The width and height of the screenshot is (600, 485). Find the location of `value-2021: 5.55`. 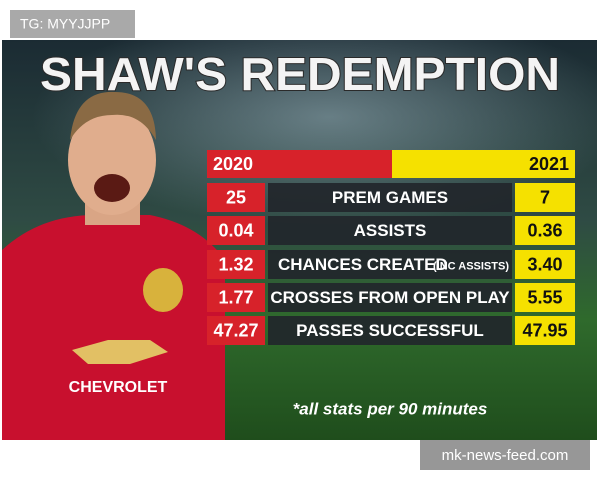

value-2021: 5.55 is located at coordinates (544, 297).